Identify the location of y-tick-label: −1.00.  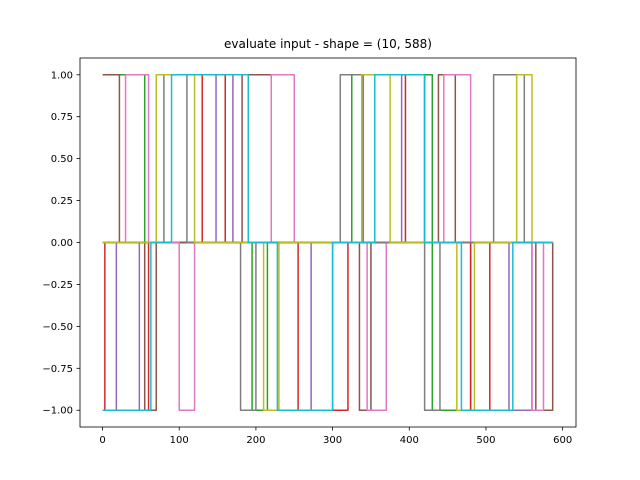
(57, 411).